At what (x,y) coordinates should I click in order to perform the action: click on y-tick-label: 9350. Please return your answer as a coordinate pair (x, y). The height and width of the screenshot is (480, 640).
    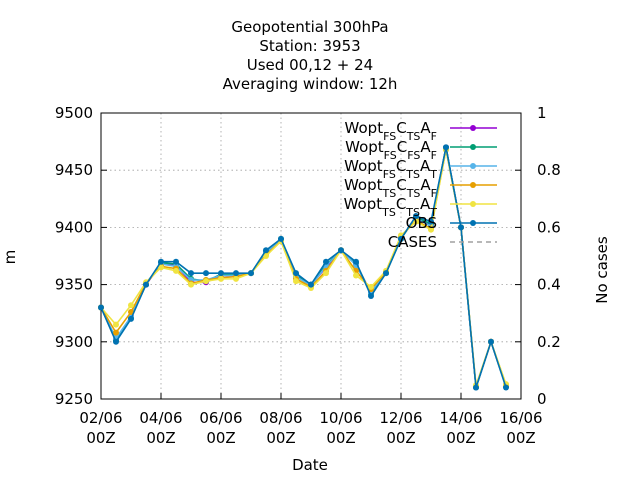
    Looking at the image, I should click on (74, 285).